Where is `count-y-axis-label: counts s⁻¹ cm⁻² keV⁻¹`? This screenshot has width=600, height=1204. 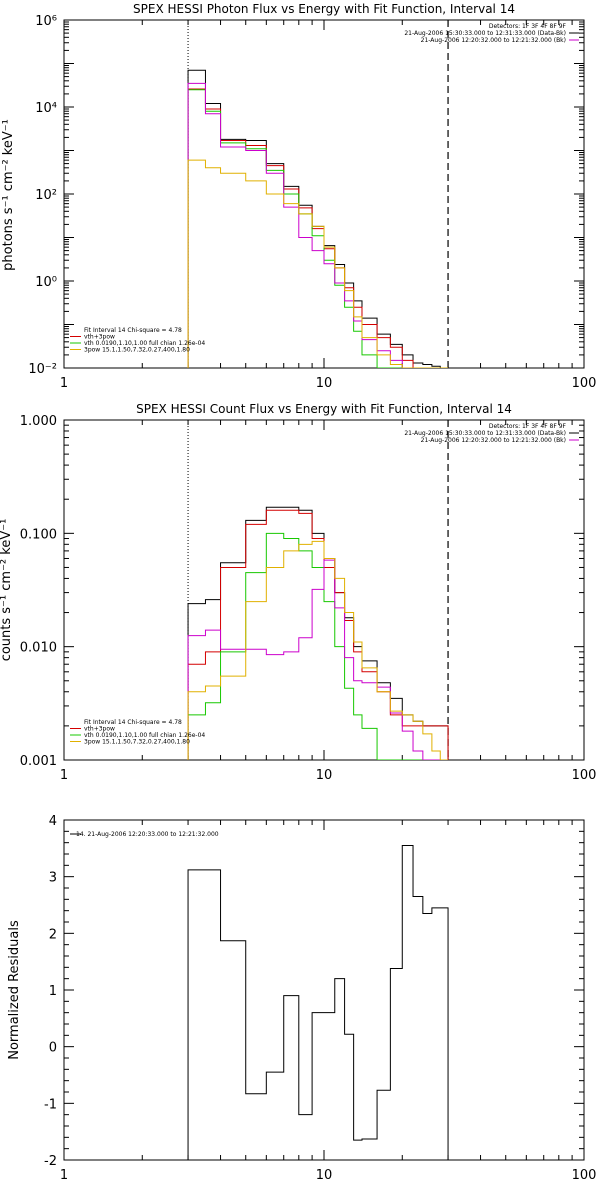
count-y-axis-label: counts s⁻¹ cm⁻² keV⁻¹ is located at coordinates (7, 590).